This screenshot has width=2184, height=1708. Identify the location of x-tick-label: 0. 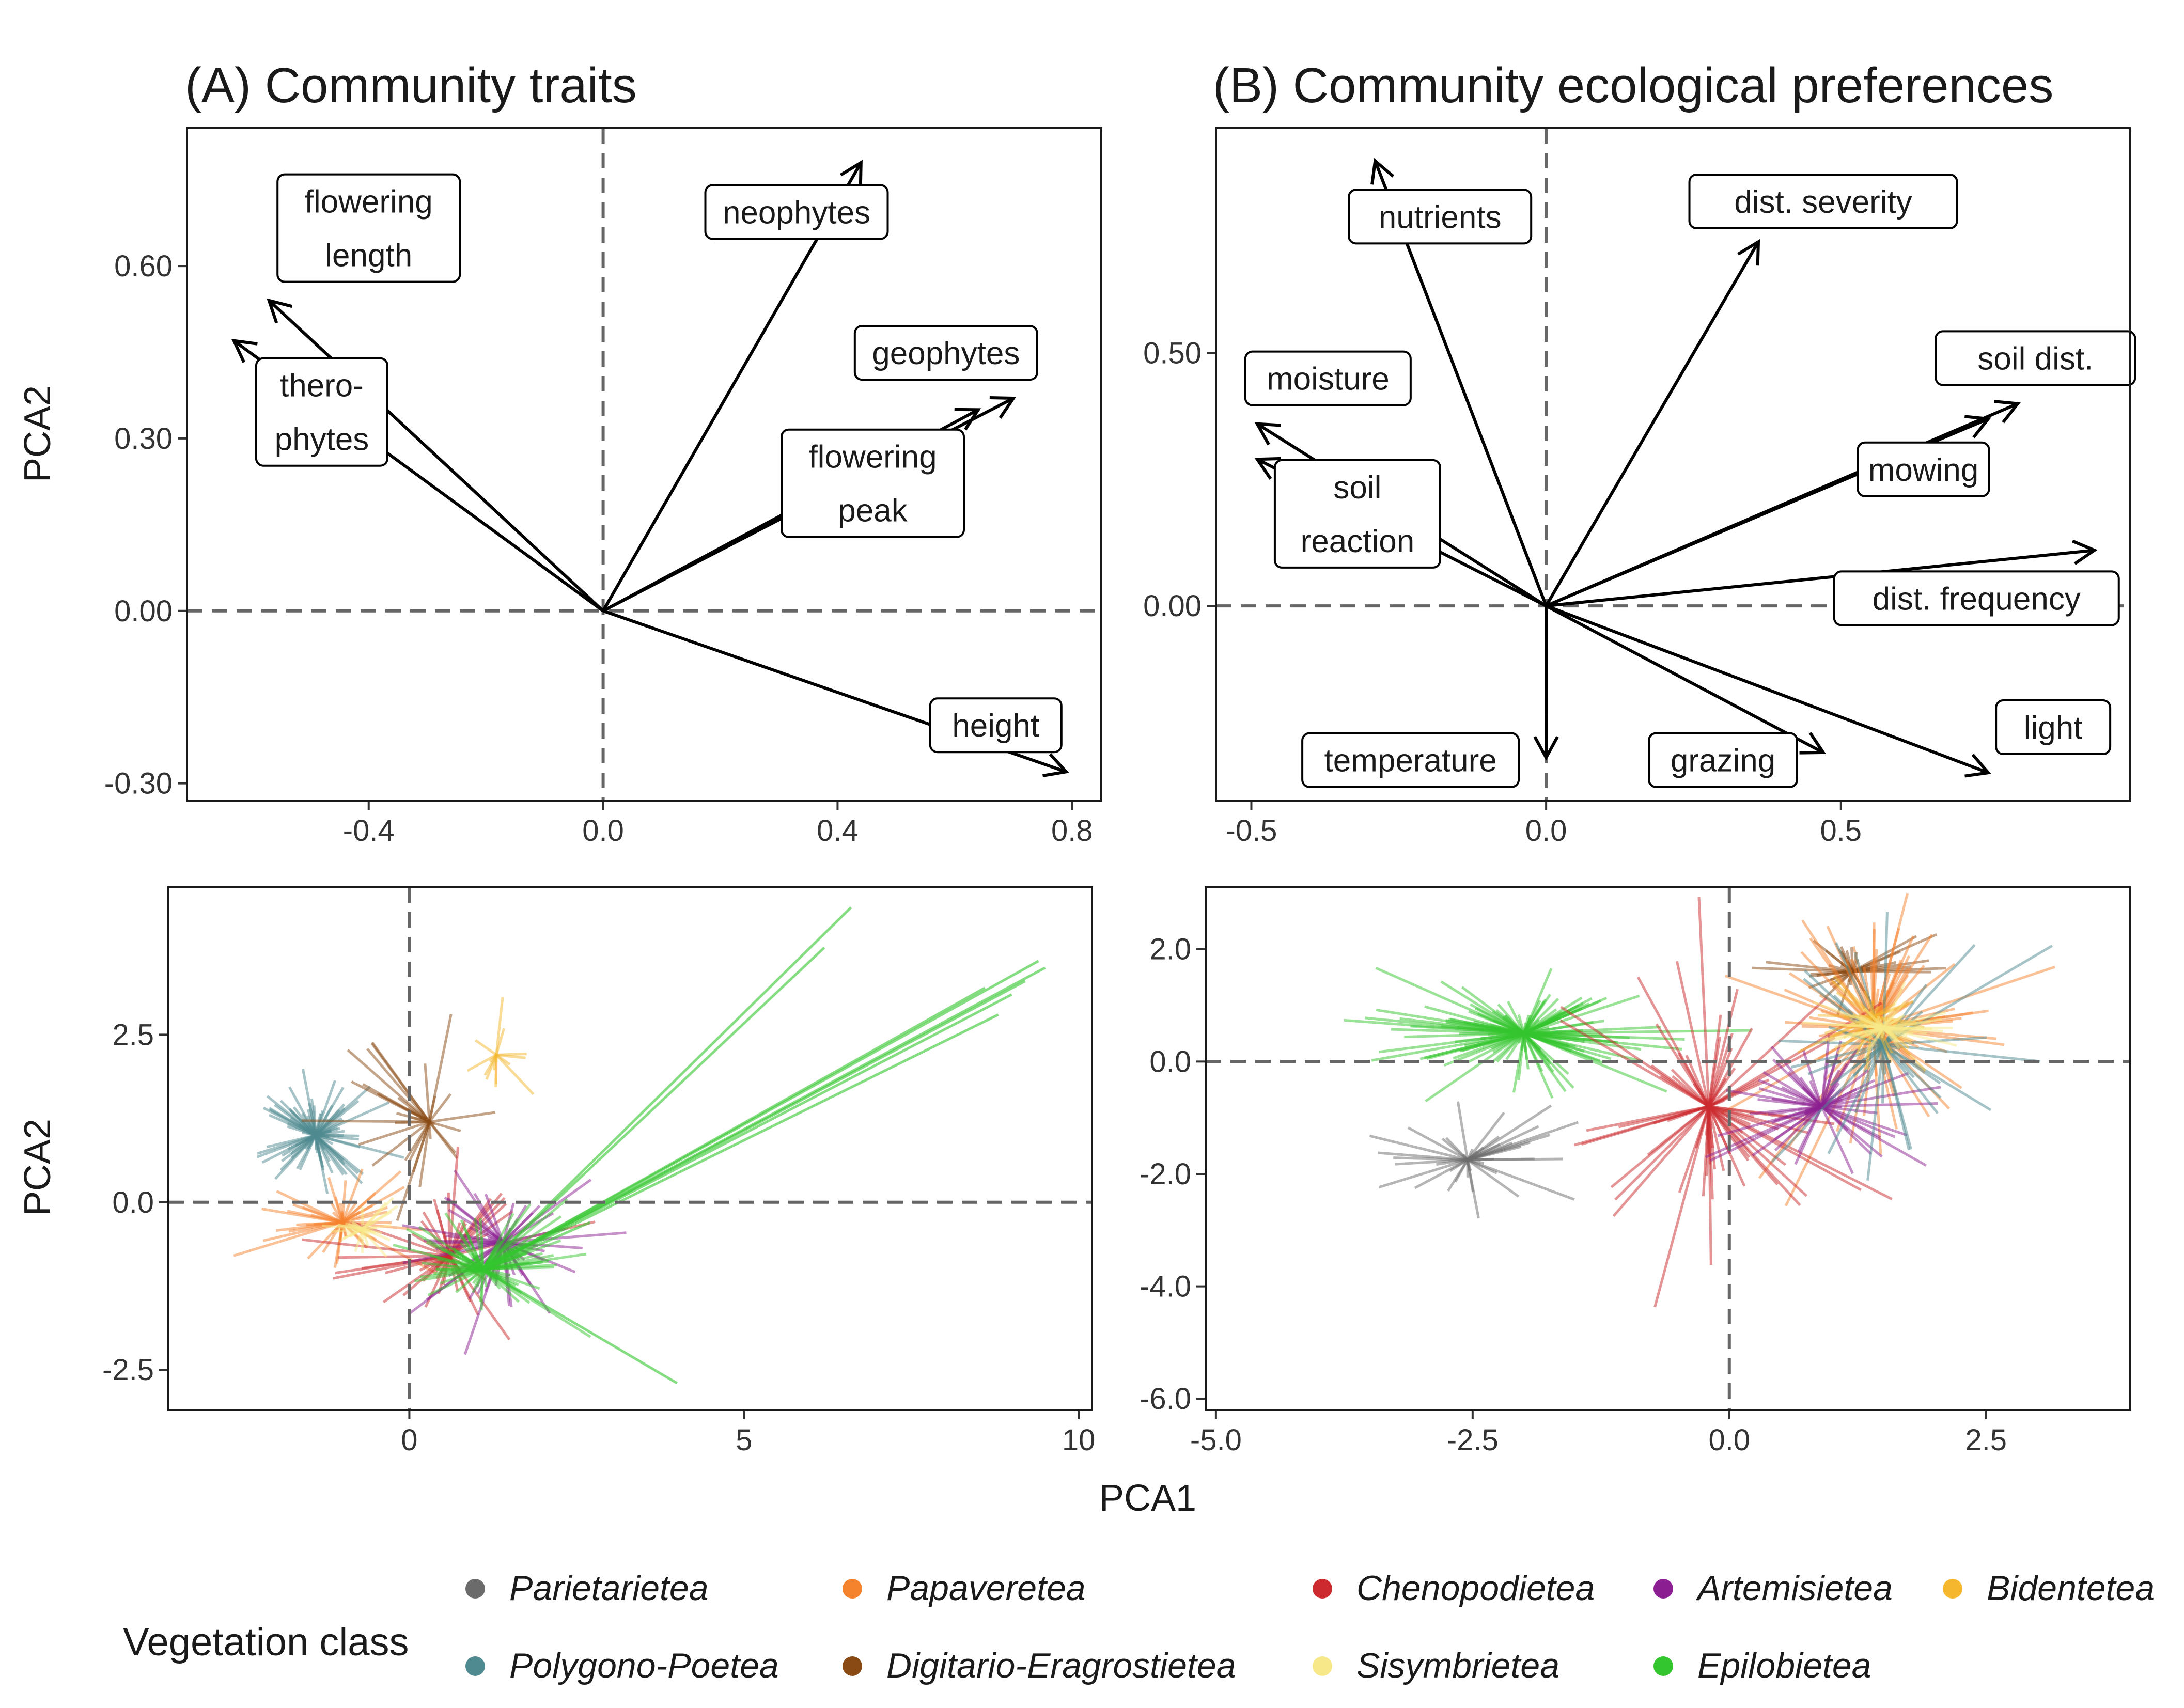
(409, 1440).